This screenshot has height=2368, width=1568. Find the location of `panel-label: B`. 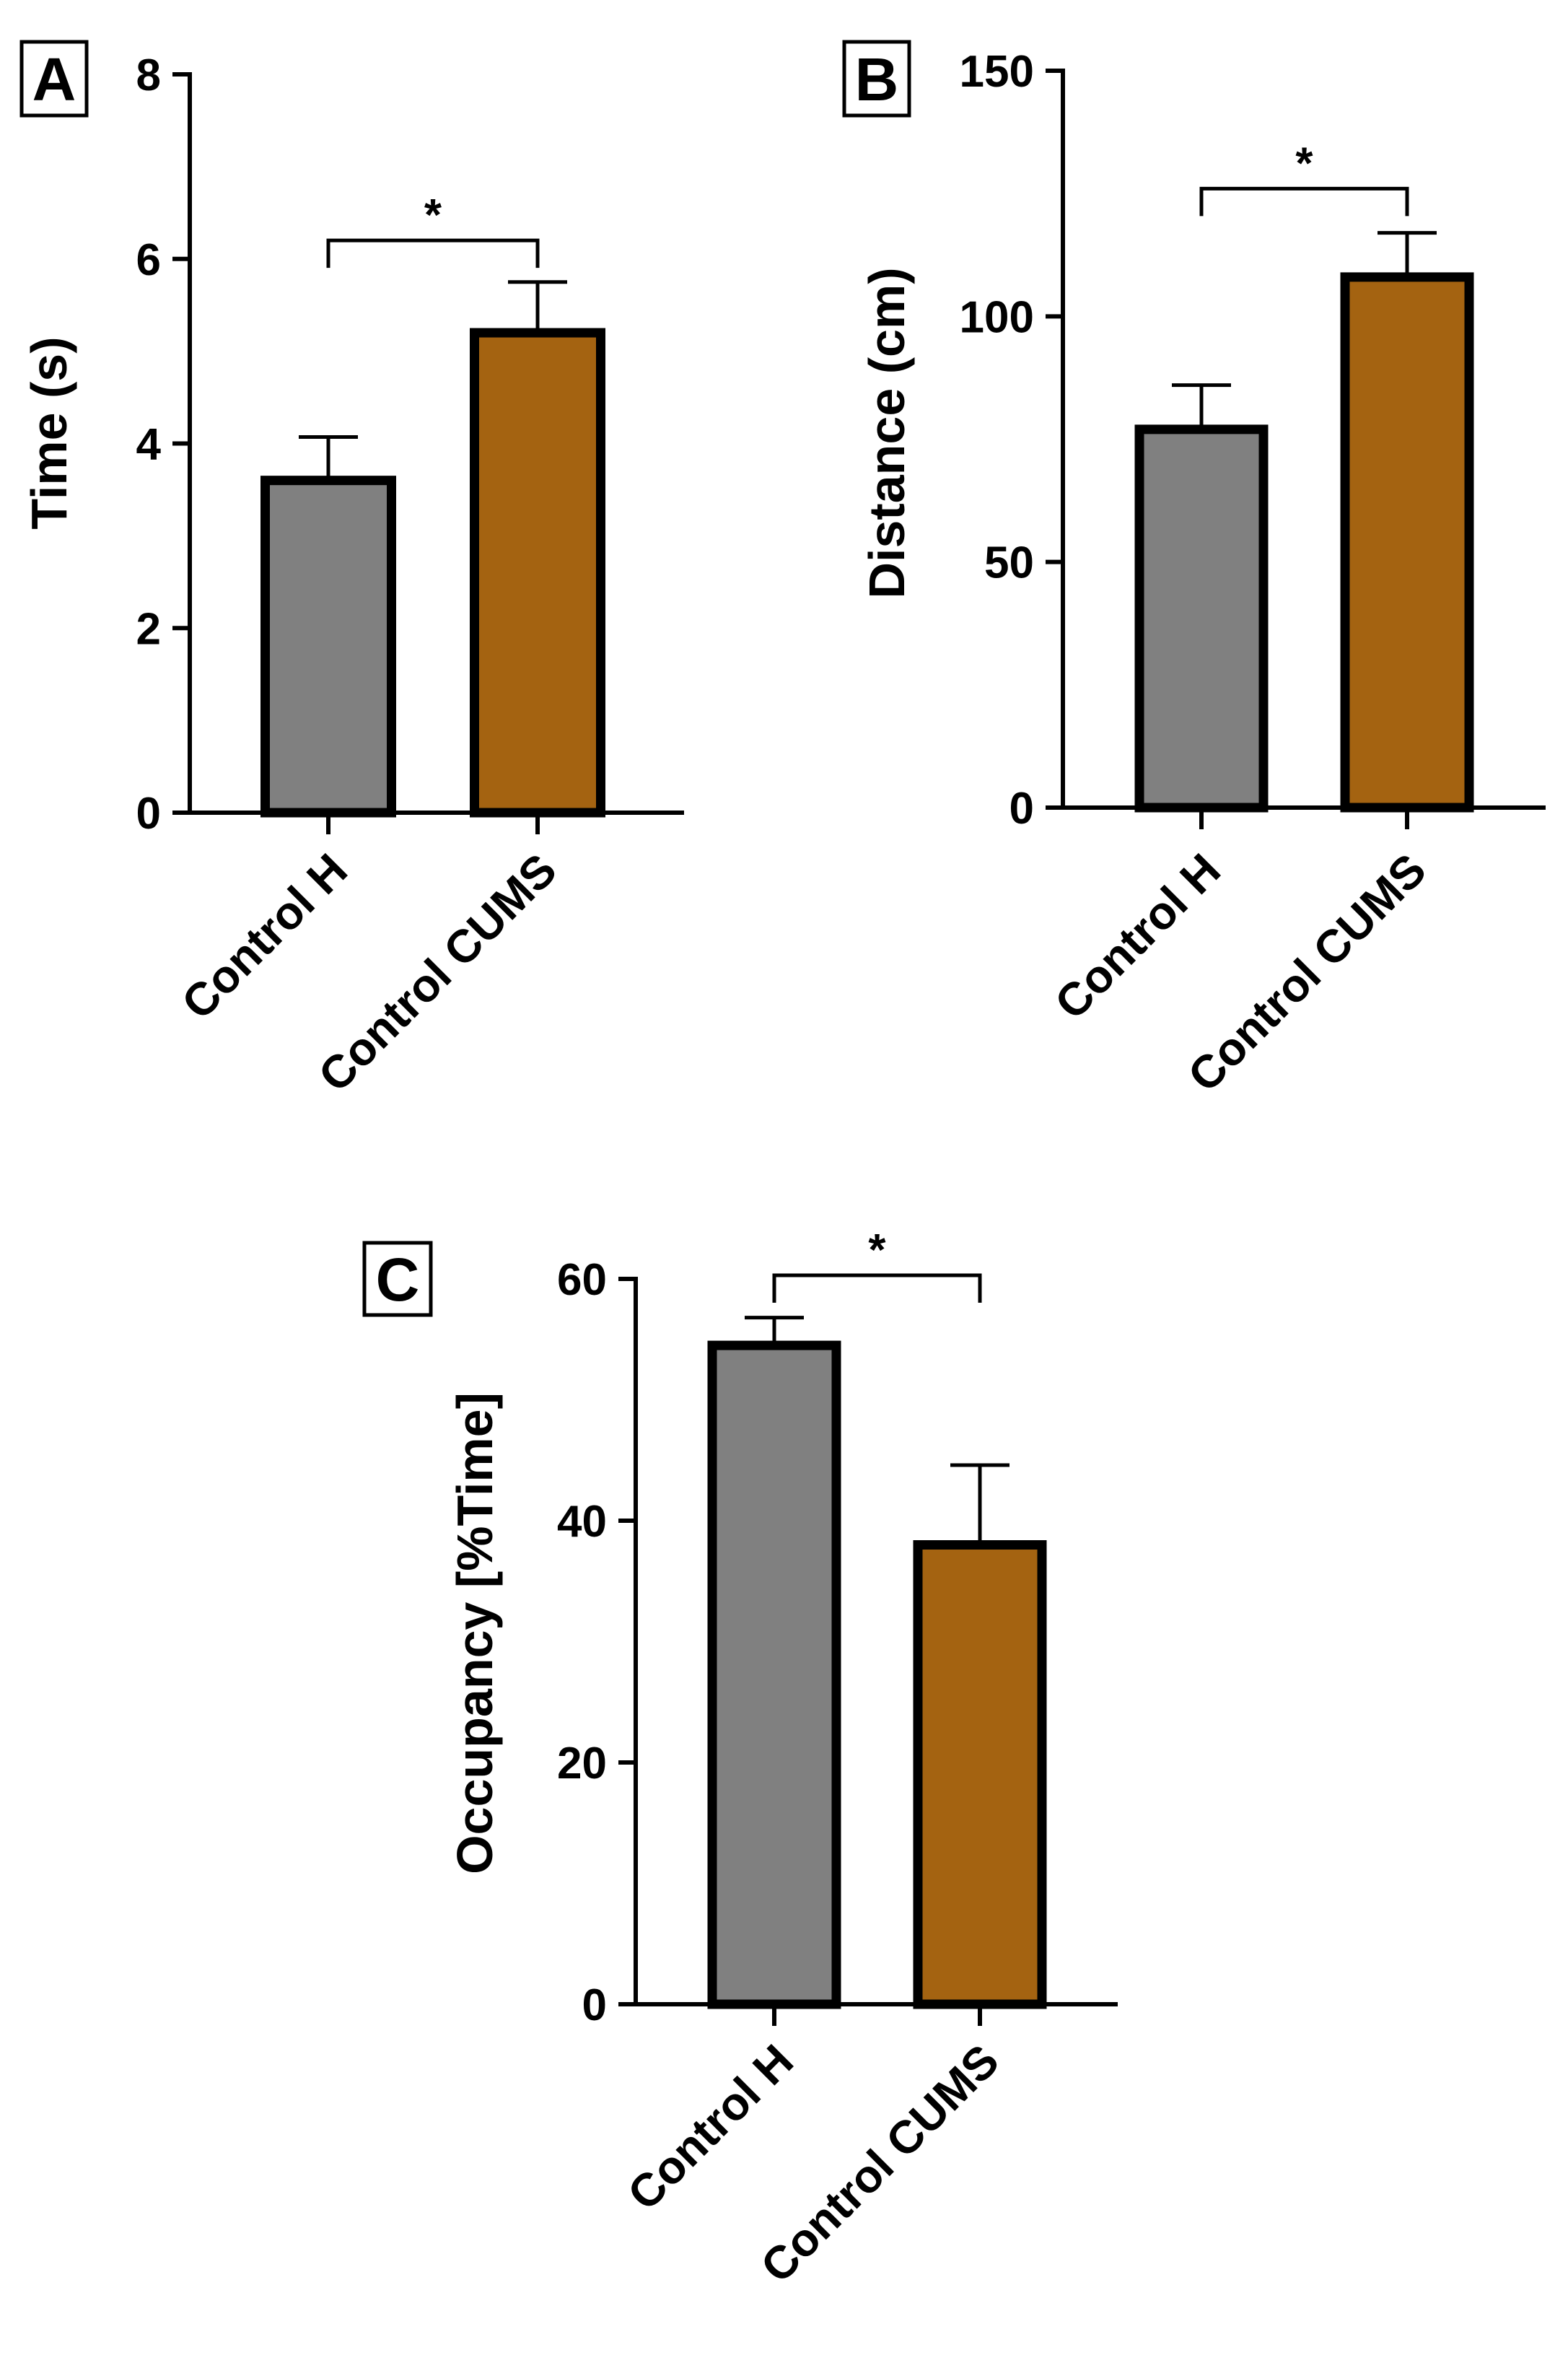

panel-label: B is located at coordinates (877, 79).